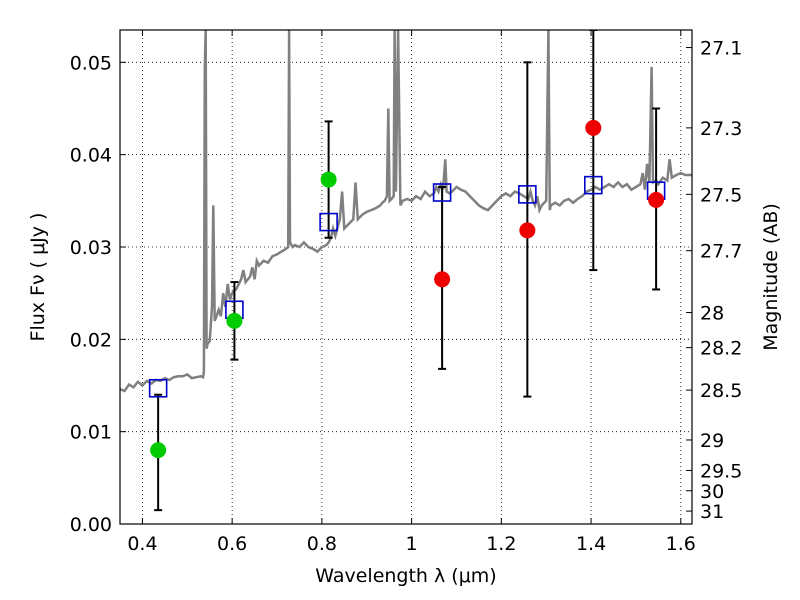  Describe the element at coordinates (591, 544) in the screenshot. I see `x-tick-label: 1.4` at that location.